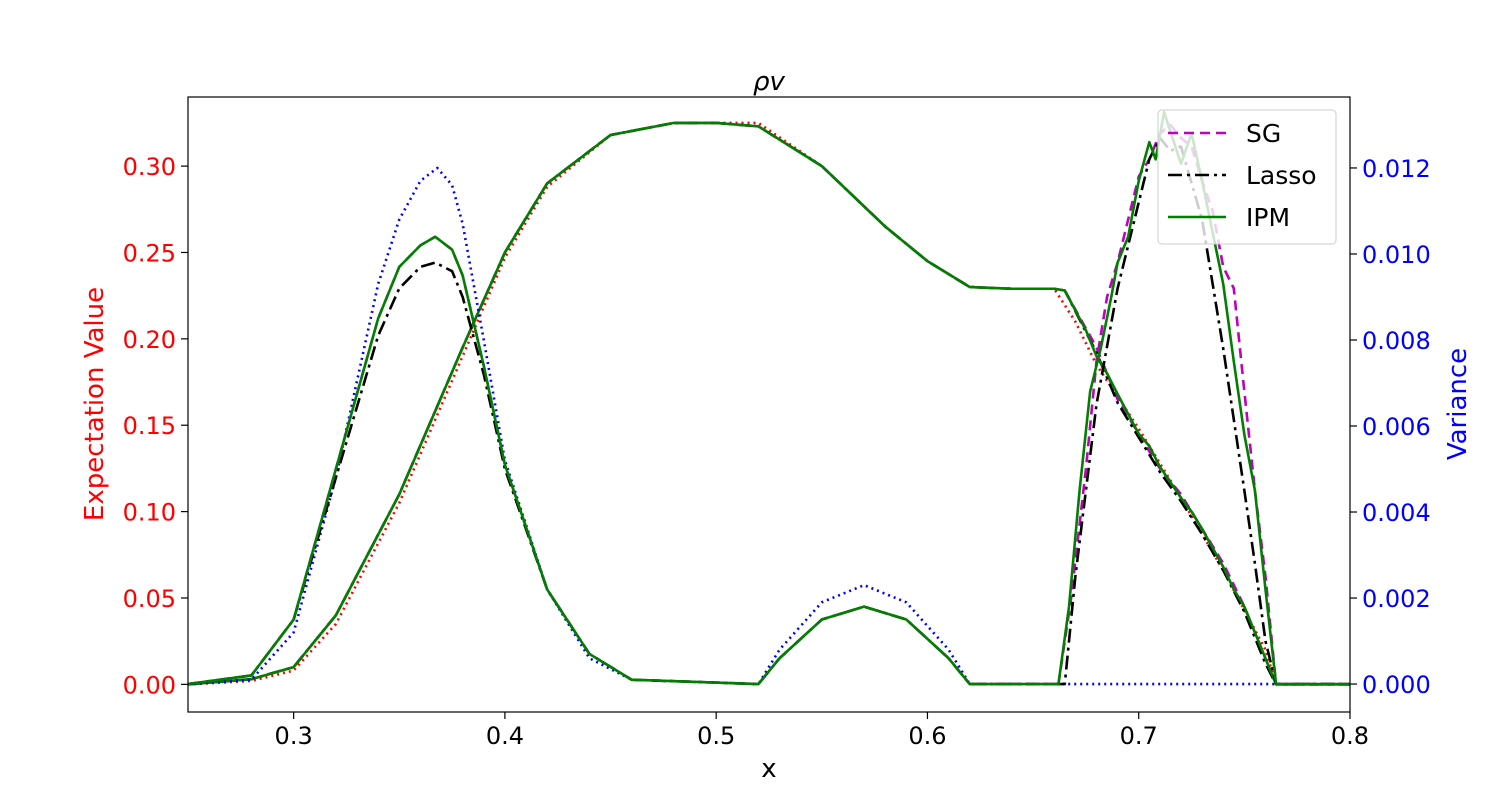 This screenshot has height=800, width=1500. I want to click on y-right-tick-label: 0.008, so click(1396, 341).